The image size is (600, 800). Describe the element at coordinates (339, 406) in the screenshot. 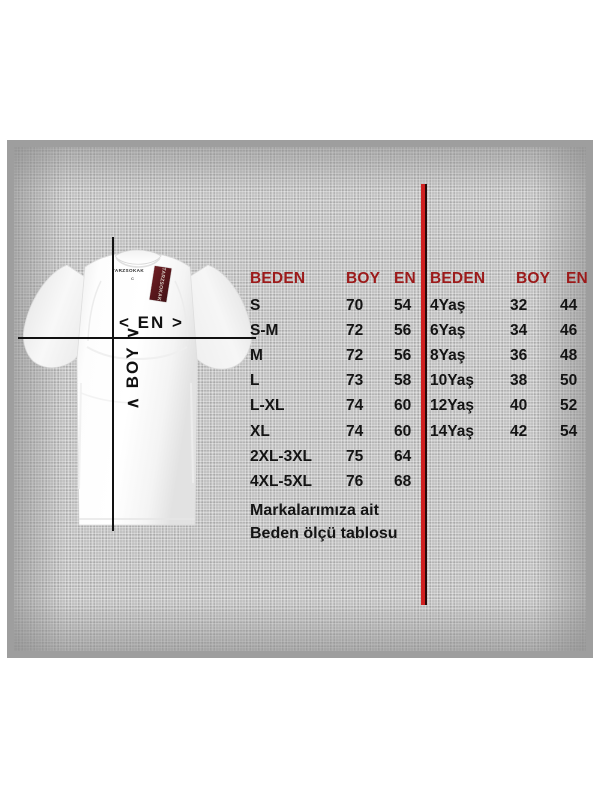

I see `table-row: L-XL 74 60` at that location.